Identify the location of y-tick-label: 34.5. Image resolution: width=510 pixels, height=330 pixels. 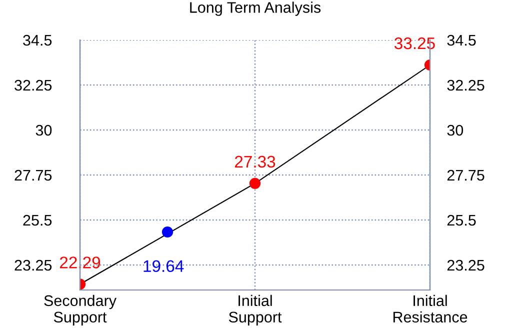
(37, 40).